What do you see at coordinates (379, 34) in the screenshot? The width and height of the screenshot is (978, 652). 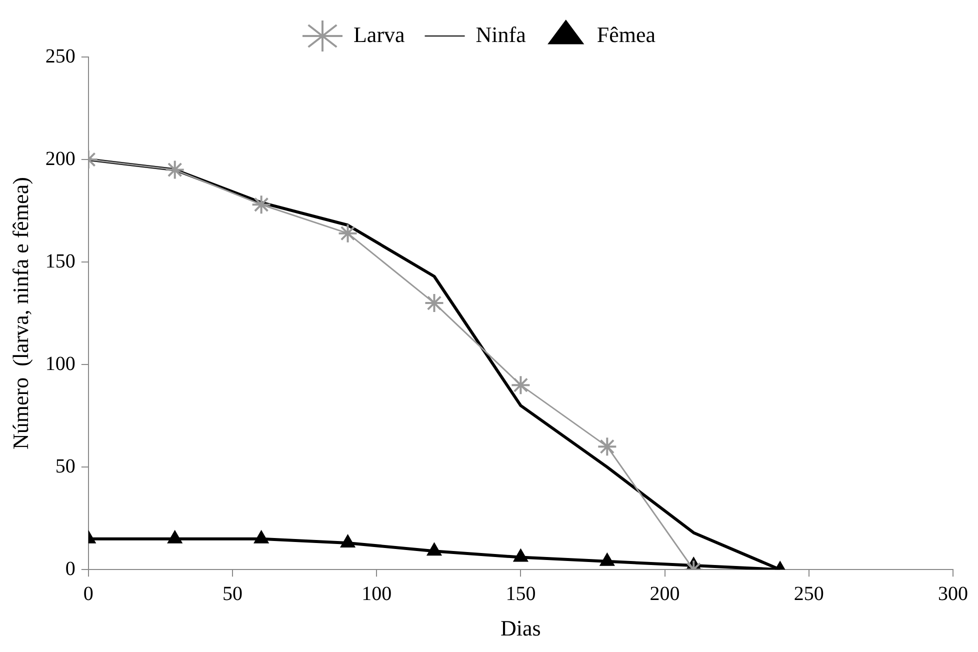 I see `legend-label: Larva` at bounding box center [379, 34].